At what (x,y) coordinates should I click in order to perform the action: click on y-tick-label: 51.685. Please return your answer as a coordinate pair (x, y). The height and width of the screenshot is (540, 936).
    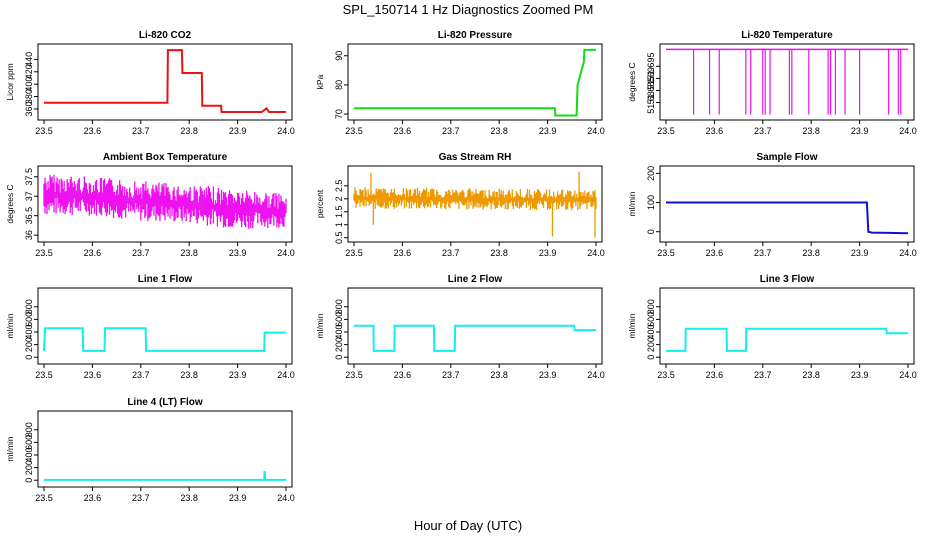
    Looking at the image, I should click on (651, 91).